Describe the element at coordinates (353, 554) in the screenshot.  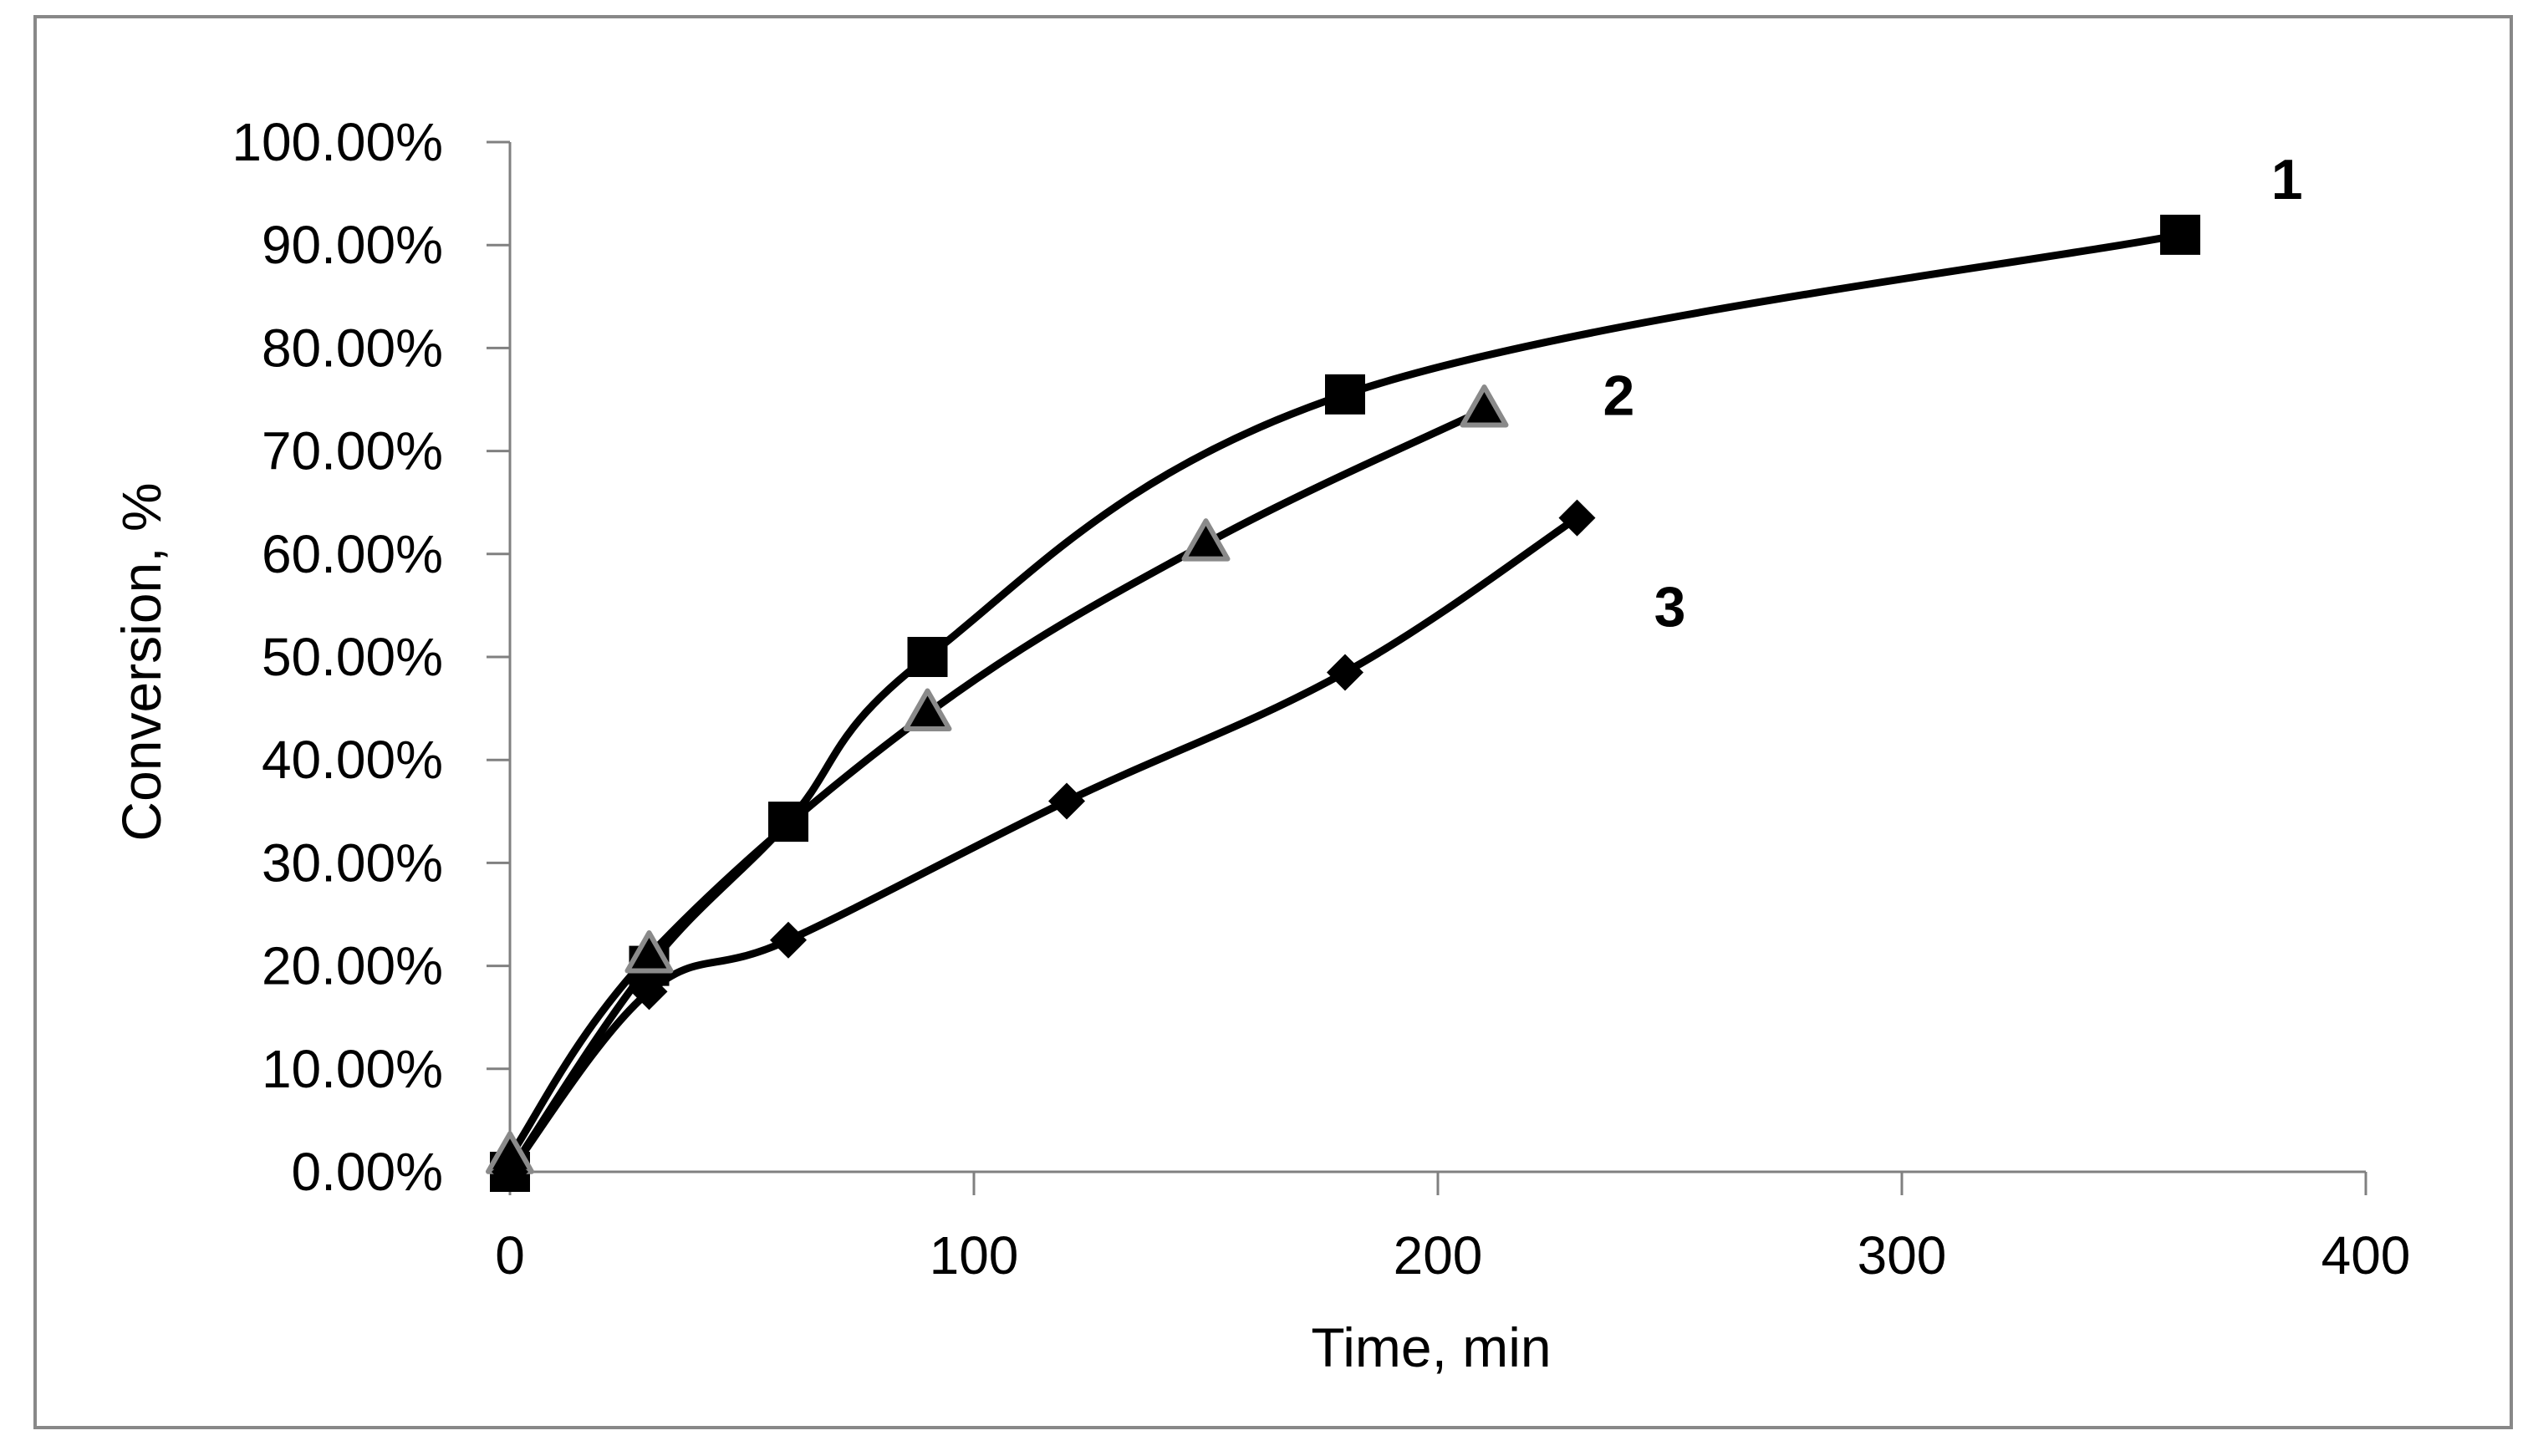
I see `y-tick-label: 60.00%` at that location.